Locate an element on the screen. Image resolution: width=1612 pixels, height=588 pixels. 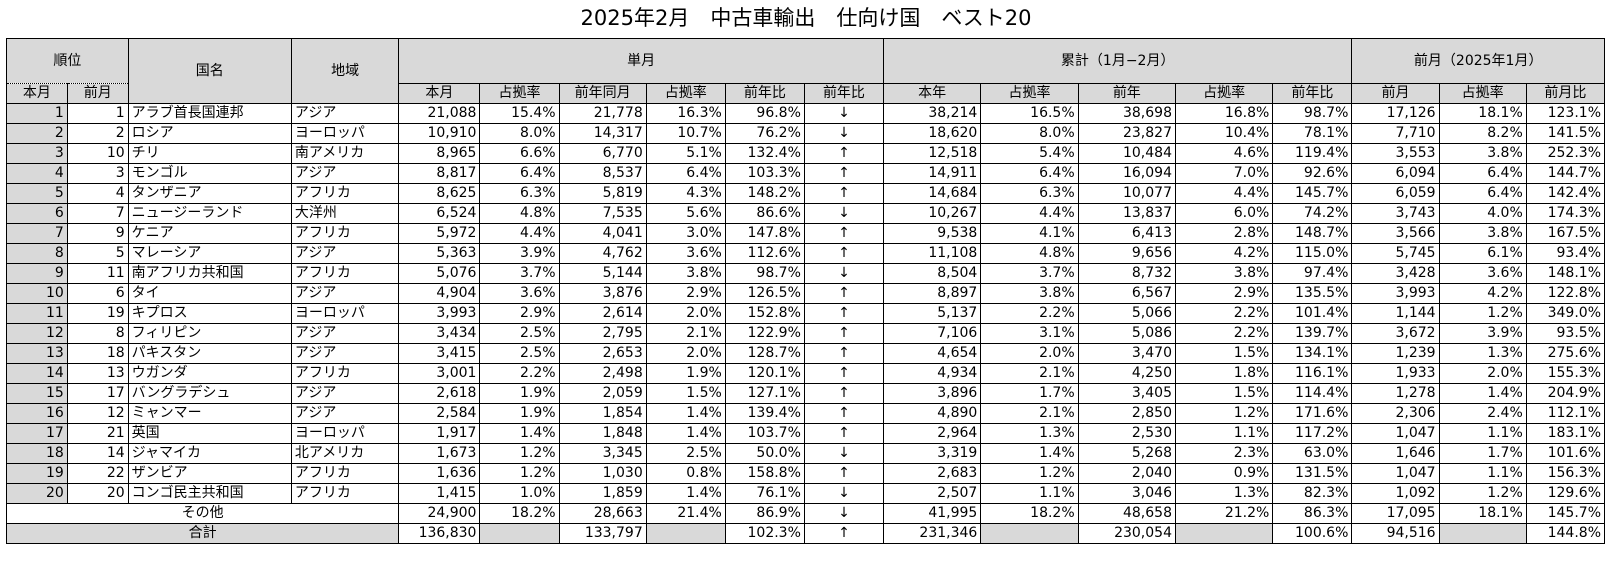
cu-yoy-cell: 63.0% is located at coordinates (1312, 453).